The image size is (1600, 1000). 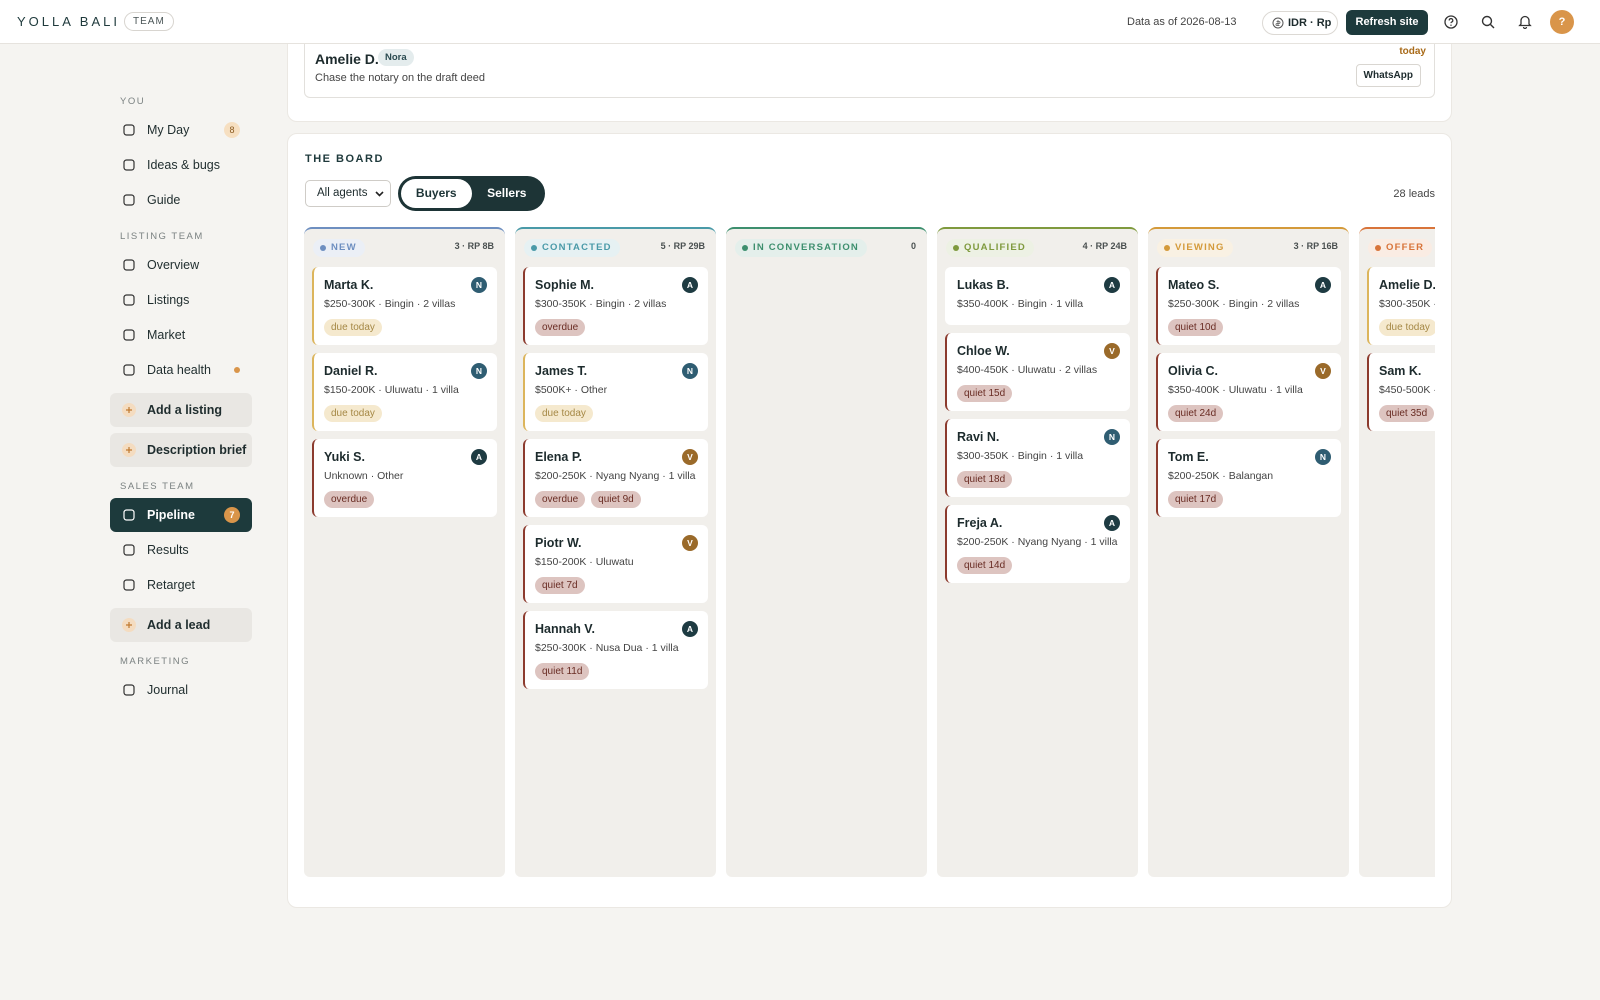 I want to click on brand: YOLLA BALI, so click(x=68, y=21).